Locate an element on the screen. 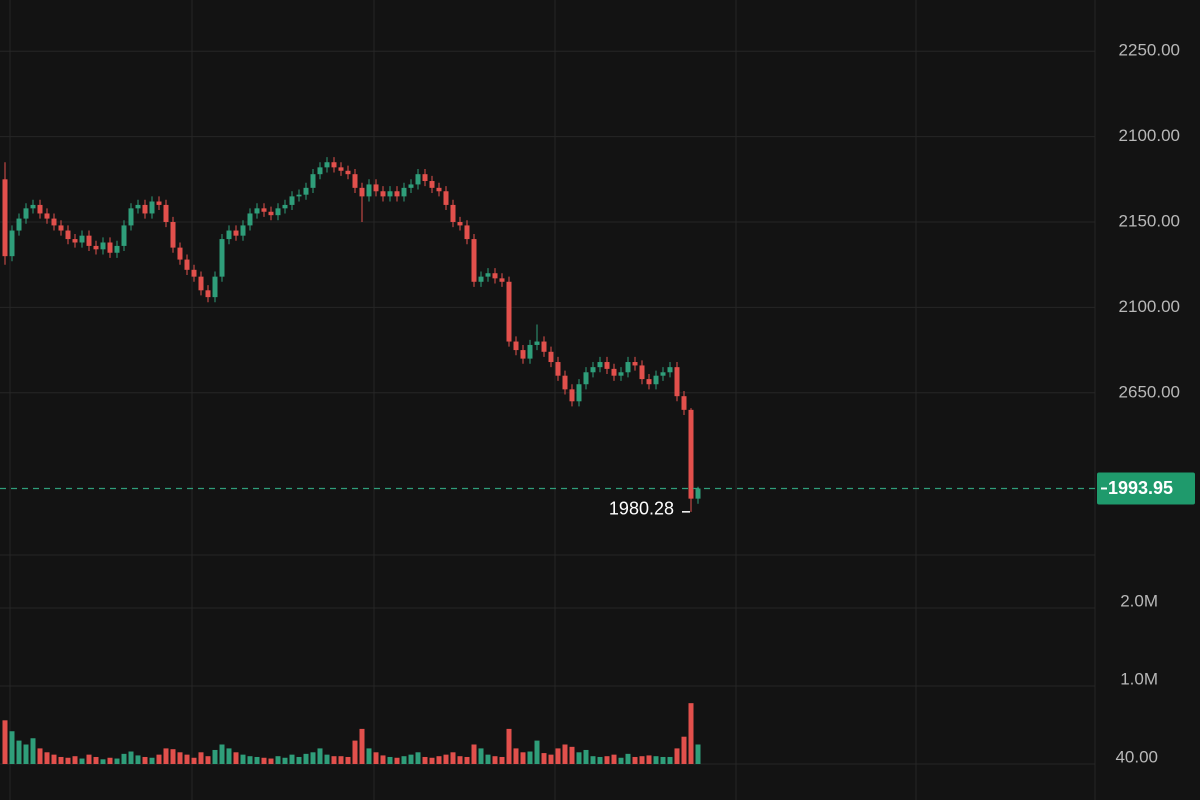  y-tick-label: 2650.00 is located at coordinates (1149, 391).